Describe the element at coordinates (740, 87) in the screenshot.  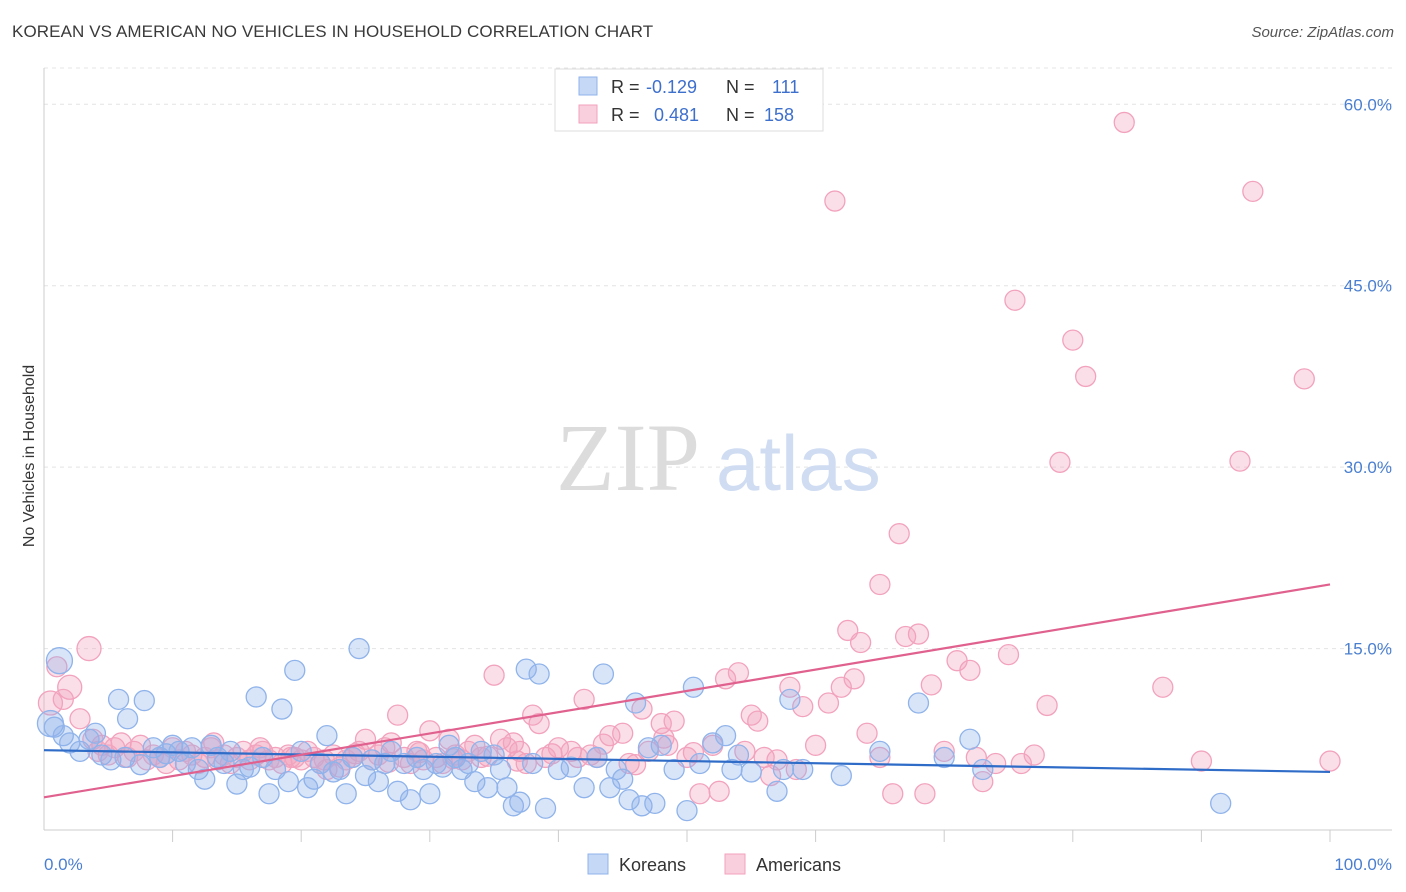
I see `legend-n-label-koreans: N =` at that location.